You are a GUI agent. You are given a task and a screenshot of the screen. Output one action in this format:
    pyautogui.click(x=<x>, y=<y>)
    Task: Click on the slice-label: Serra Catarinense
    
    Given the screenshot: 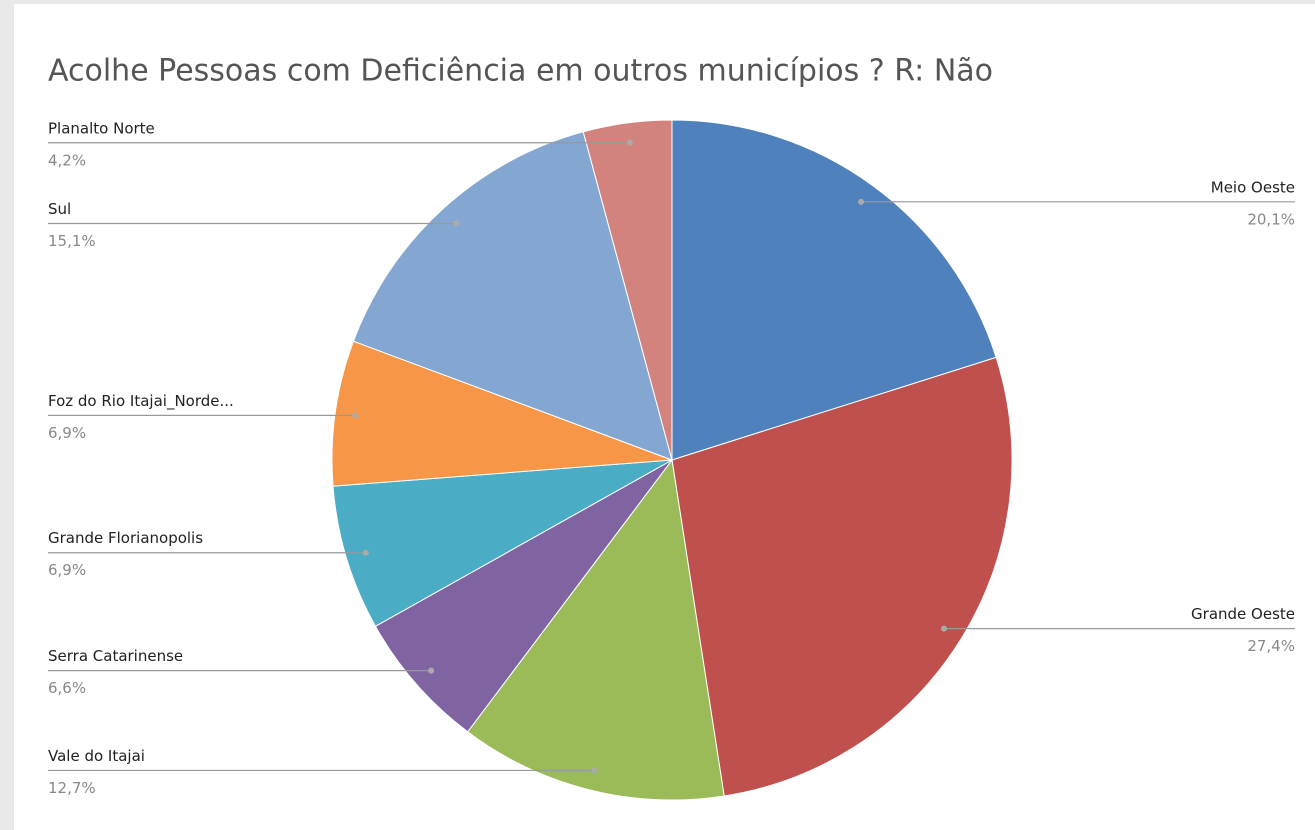 What is the action you would take?
    pyautogui.click(x=115, y=656)
    